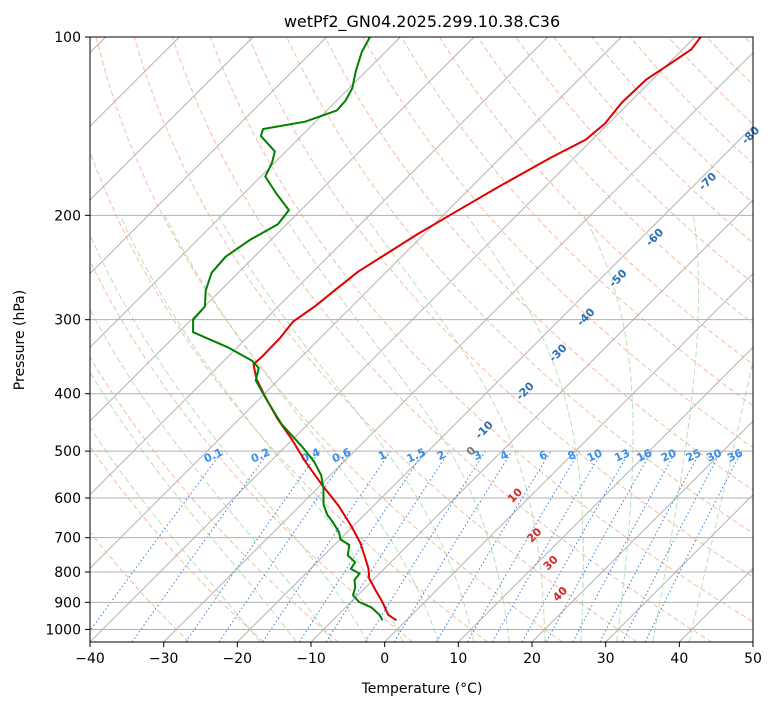  I want to click on mixing-ratio-label: 1, so click(382, 455).